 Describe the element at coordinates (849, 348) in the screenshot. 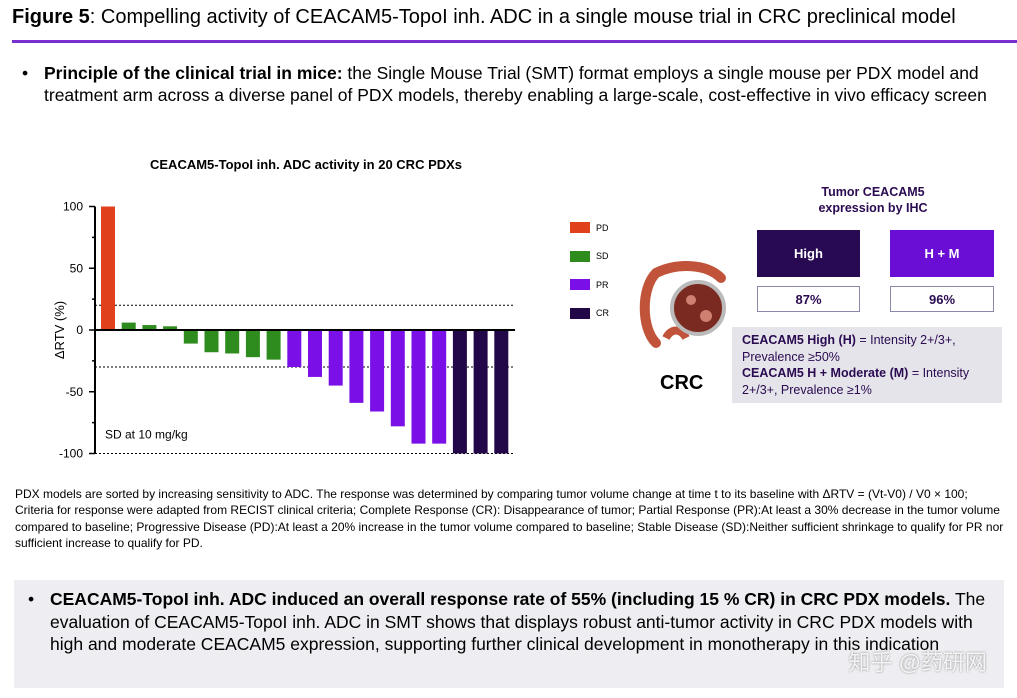

I see `def-high-text: = Intensity 2+/3+, Prevalence ≥50%` at that location.